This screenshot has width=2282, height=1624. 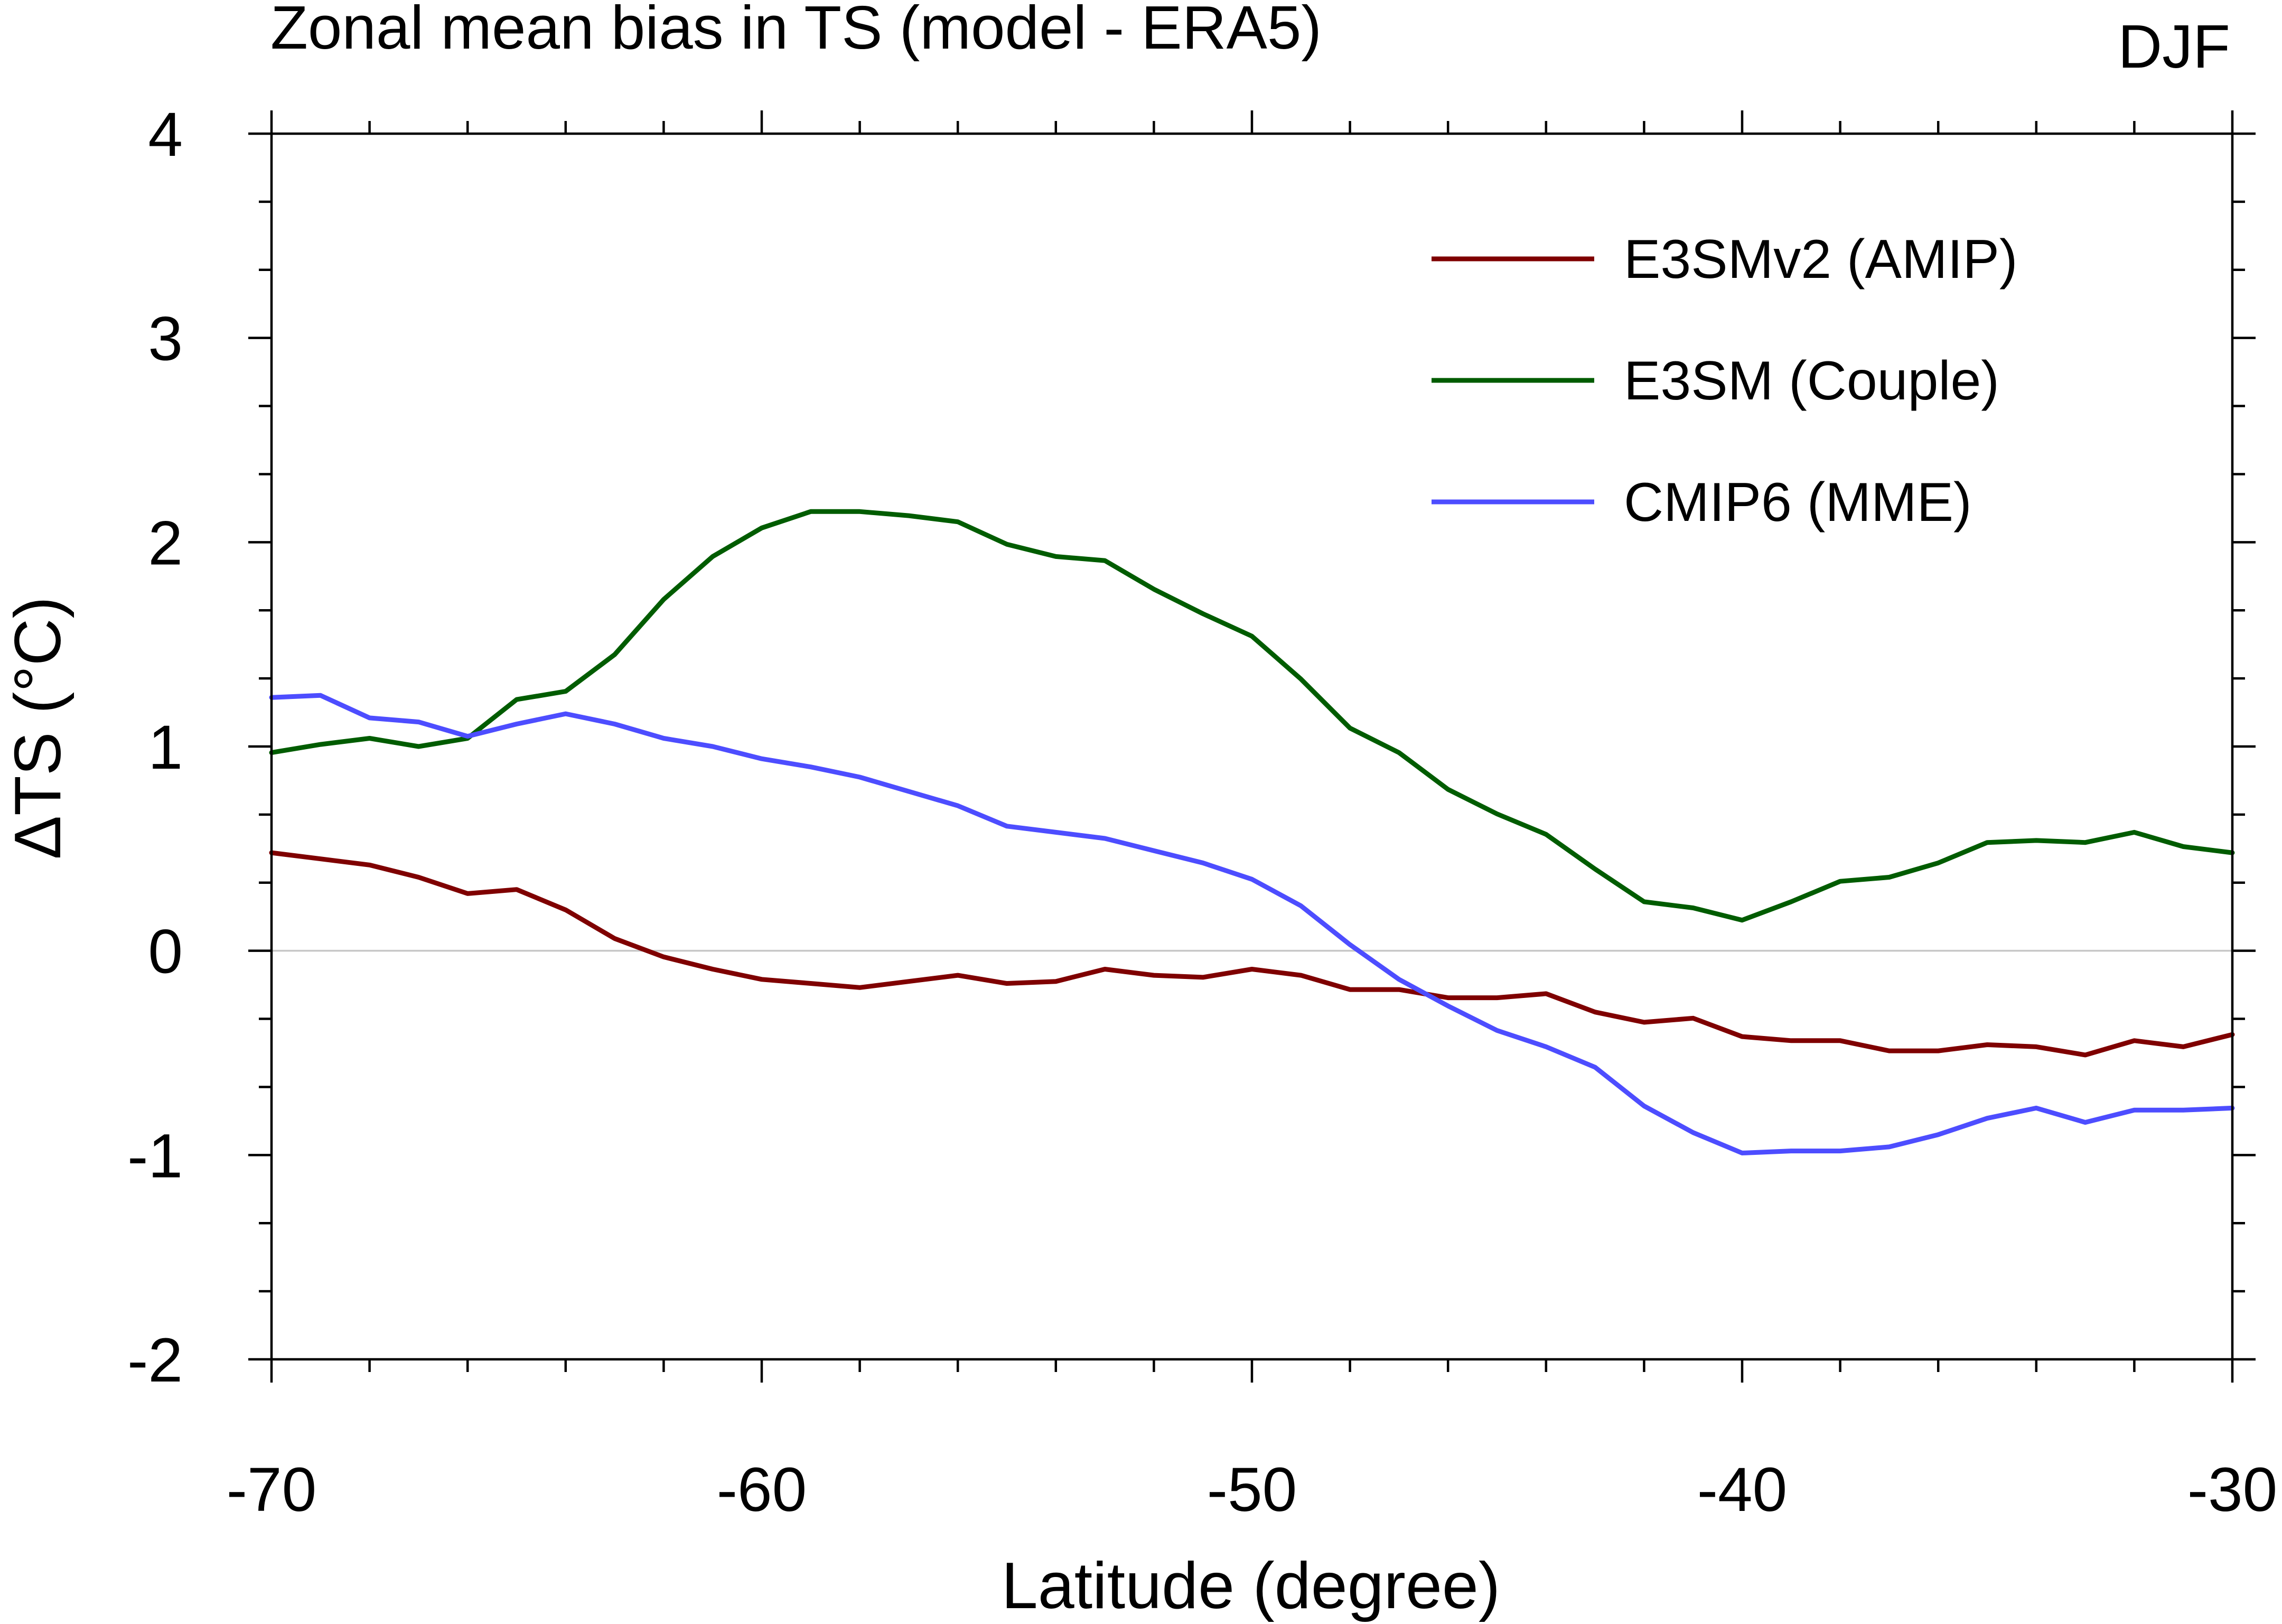 What do you see at coordinates (166, 747) in the screenshot?
I see `y-tick-label: 1` at bounding box center [166, 747].